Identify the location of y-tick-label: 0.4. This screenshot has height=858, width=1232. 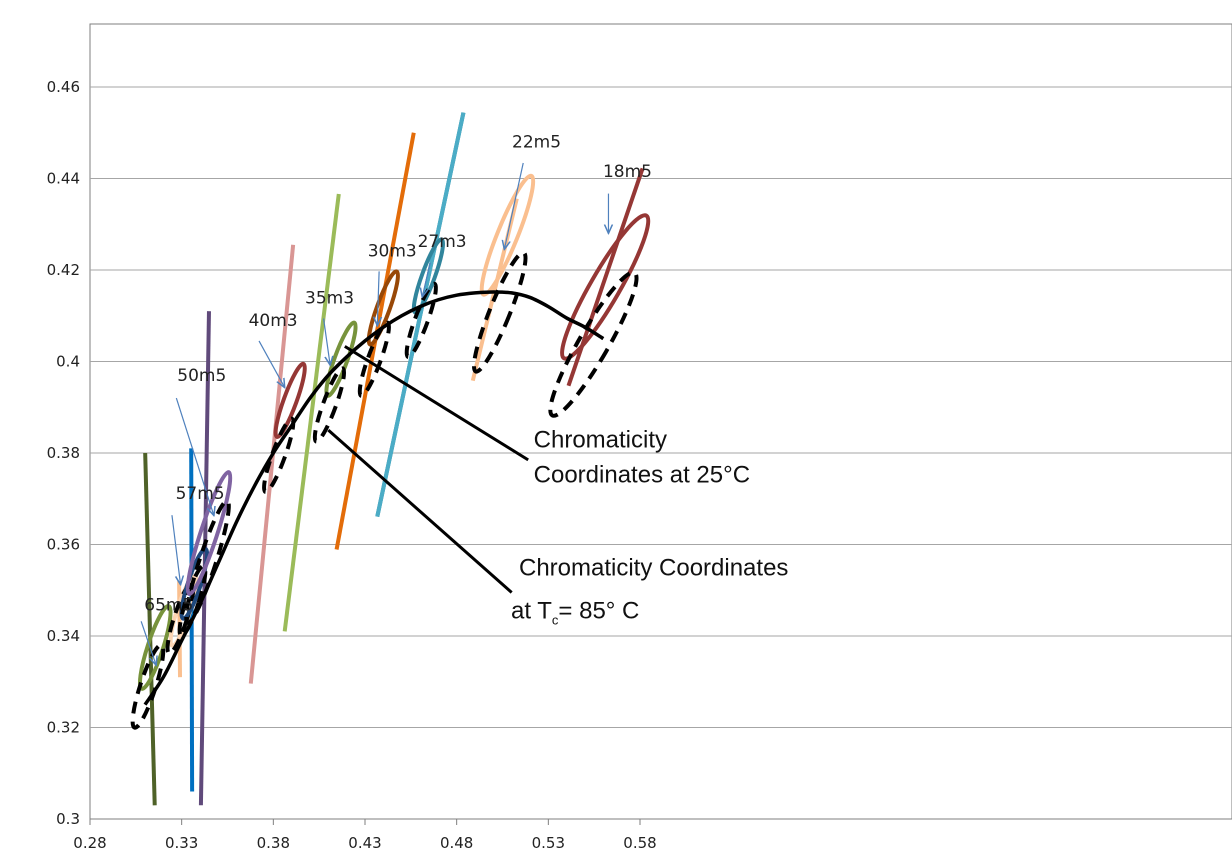
(68, 362).